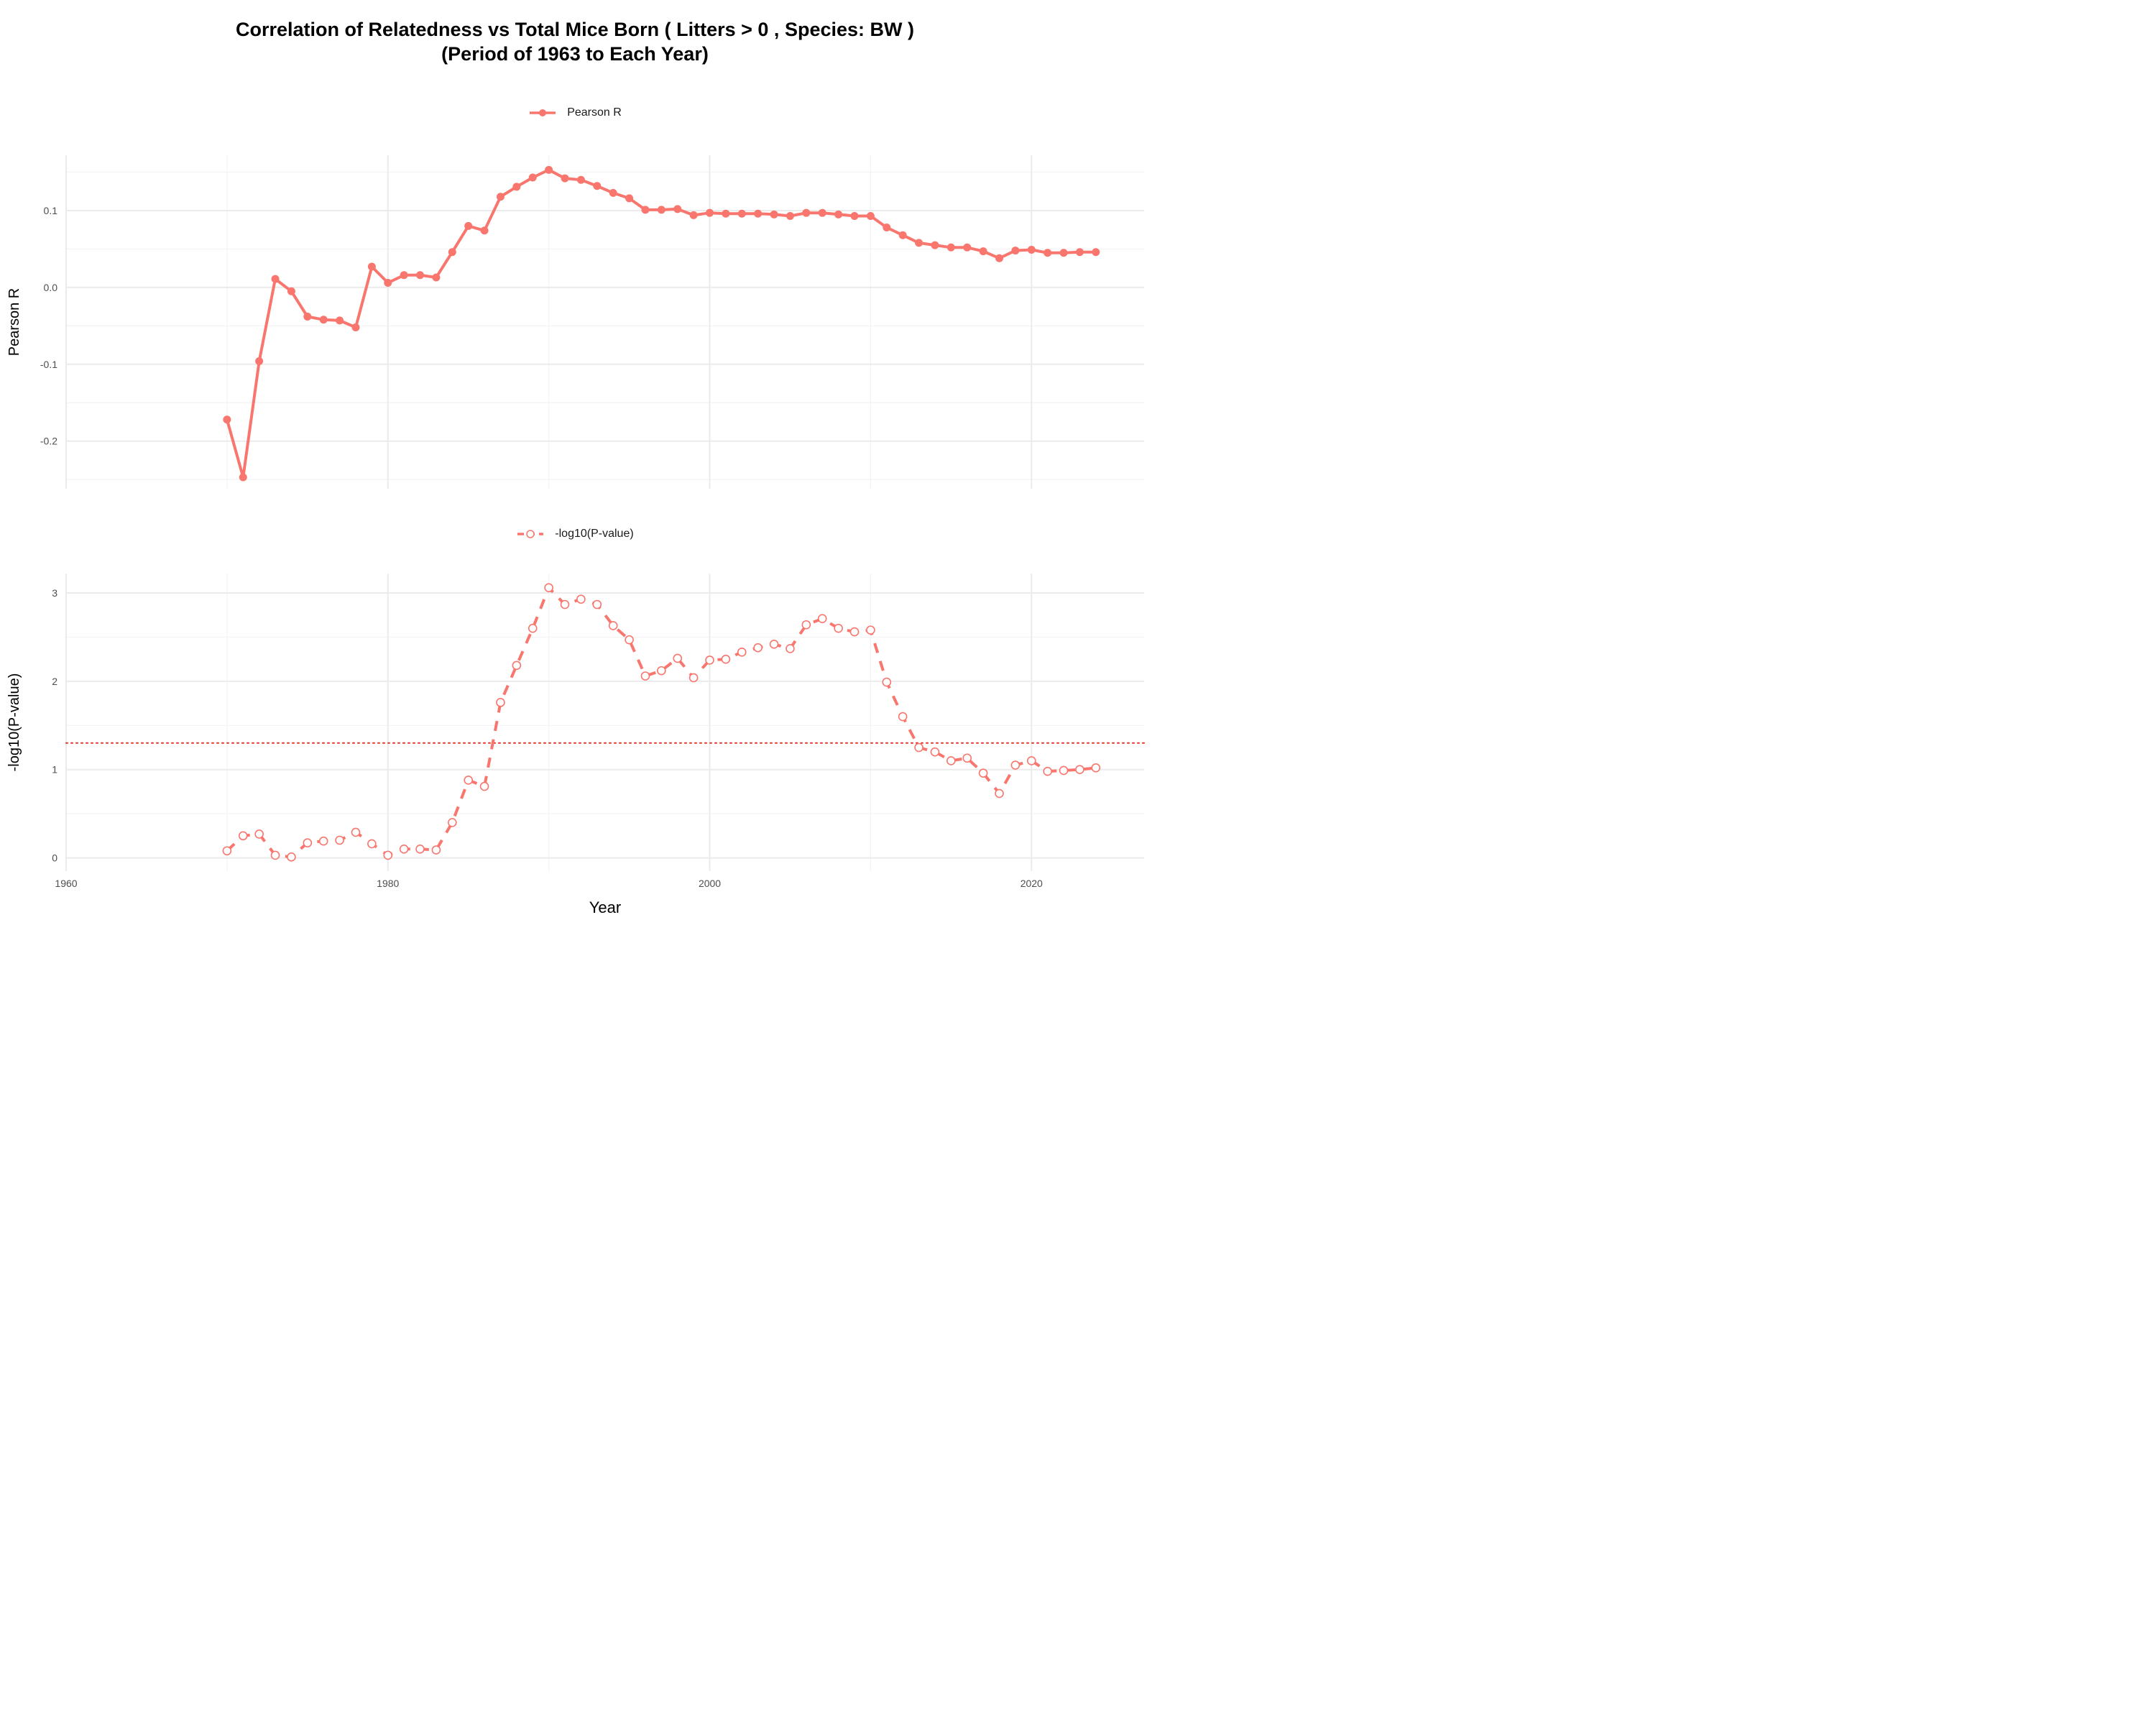 The height and width of the screenshot is (1725, 2156). What do you see at coordinates (54, 858) in the screenshot?
I see `y-tick-label: 0` at bounding box center [54, 858].